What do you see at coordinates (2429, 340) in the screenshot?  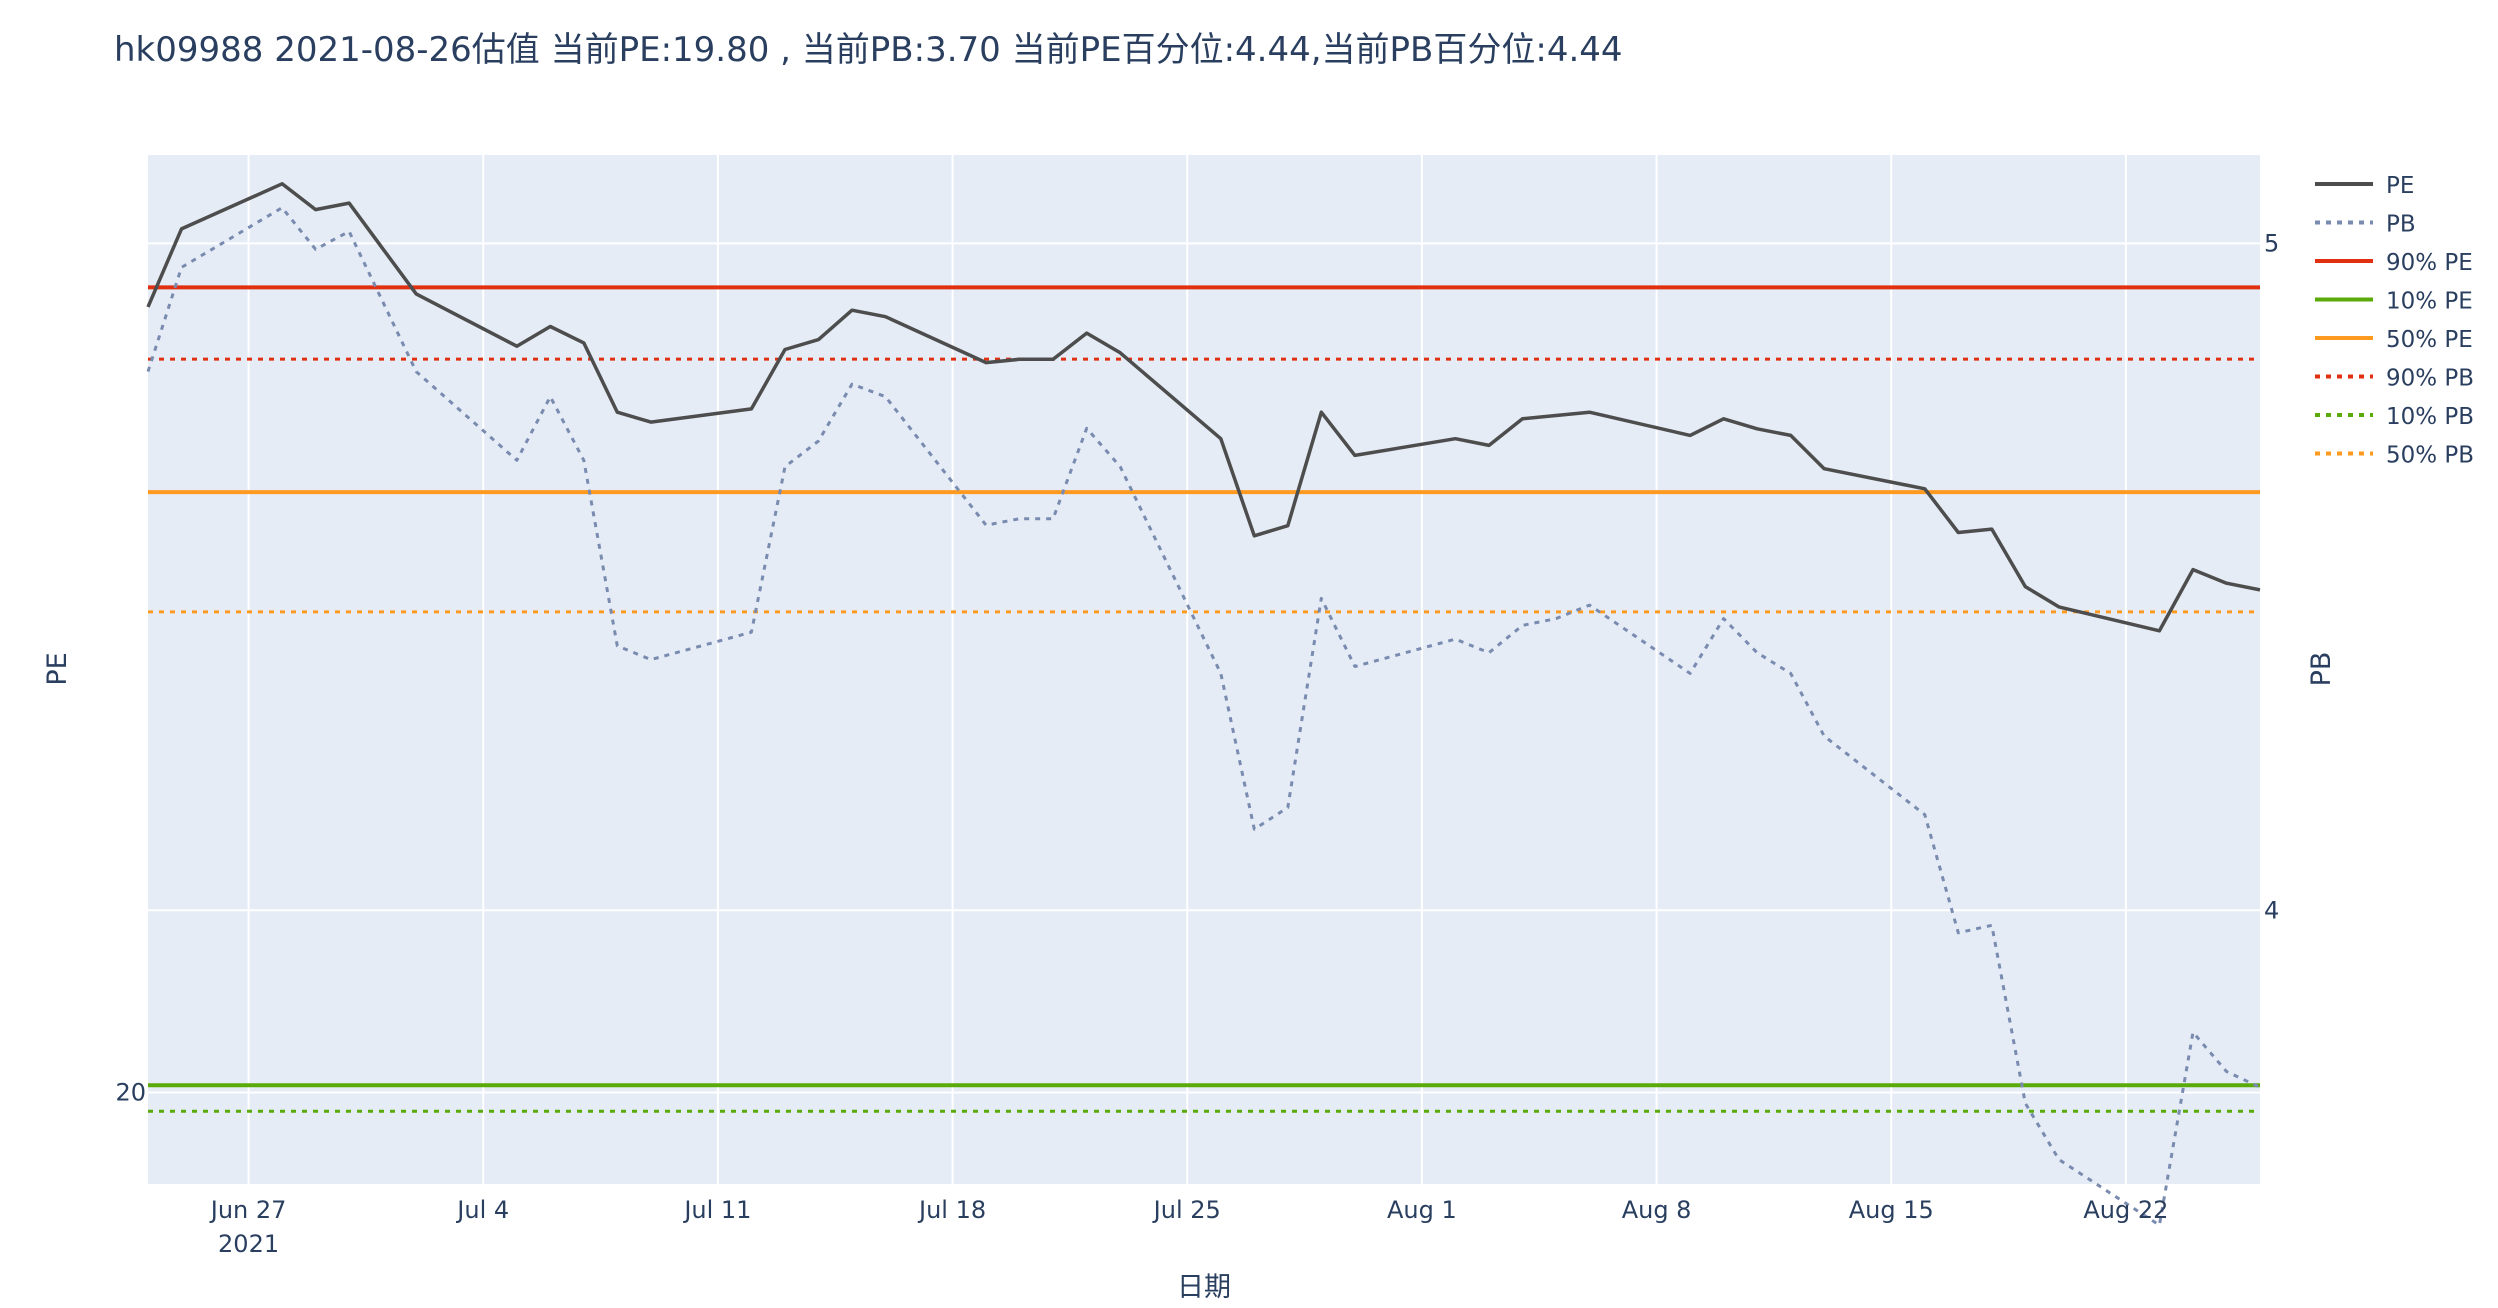 I see `legend-item-label: 50% PE` at bounding box center [2429, 340].